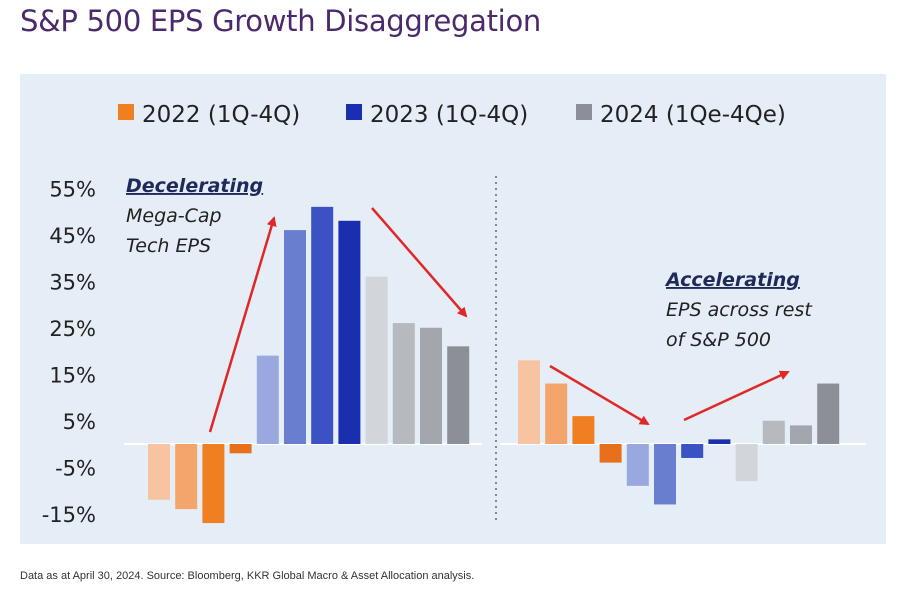  I want to click on bar-rest-2023-1Q, so click(637, 465).